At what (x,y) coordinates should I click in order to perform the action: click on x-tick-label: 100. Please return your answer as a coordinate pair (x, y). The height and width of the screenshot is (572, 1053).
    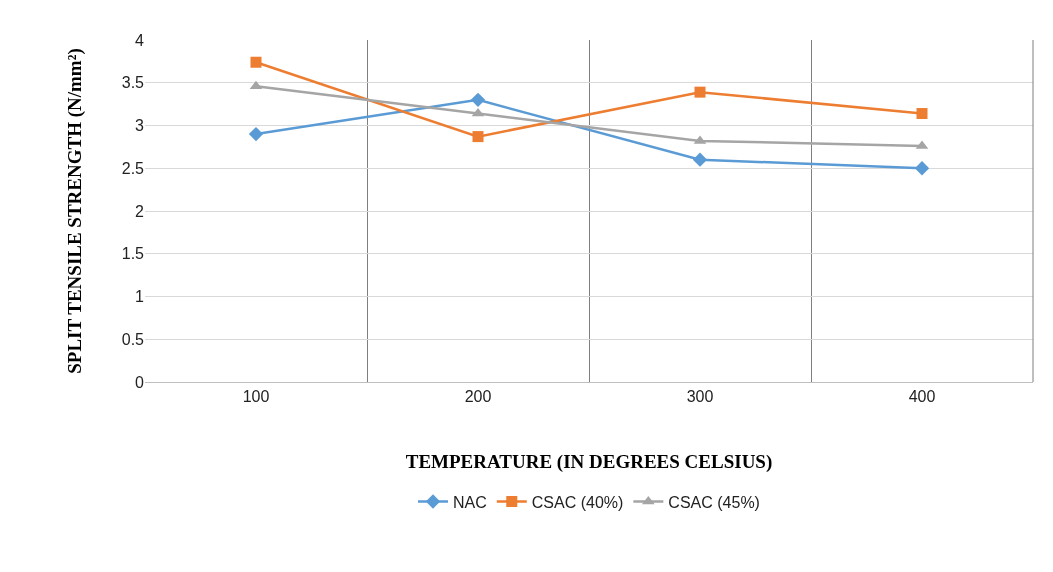
    Looking at the image, I should click on (256, 397).